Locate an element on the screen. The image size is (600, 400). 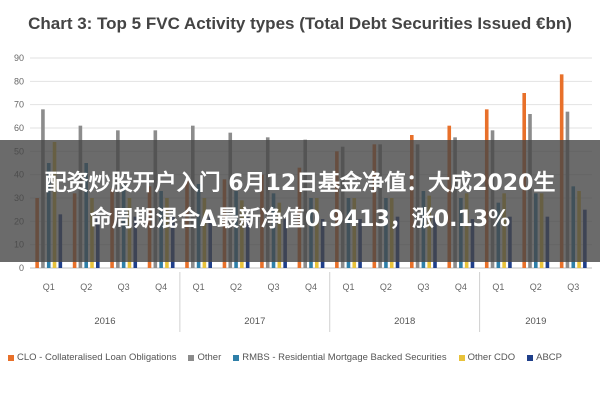
legend-label: Other CDO is located at coordinates (491, 357).